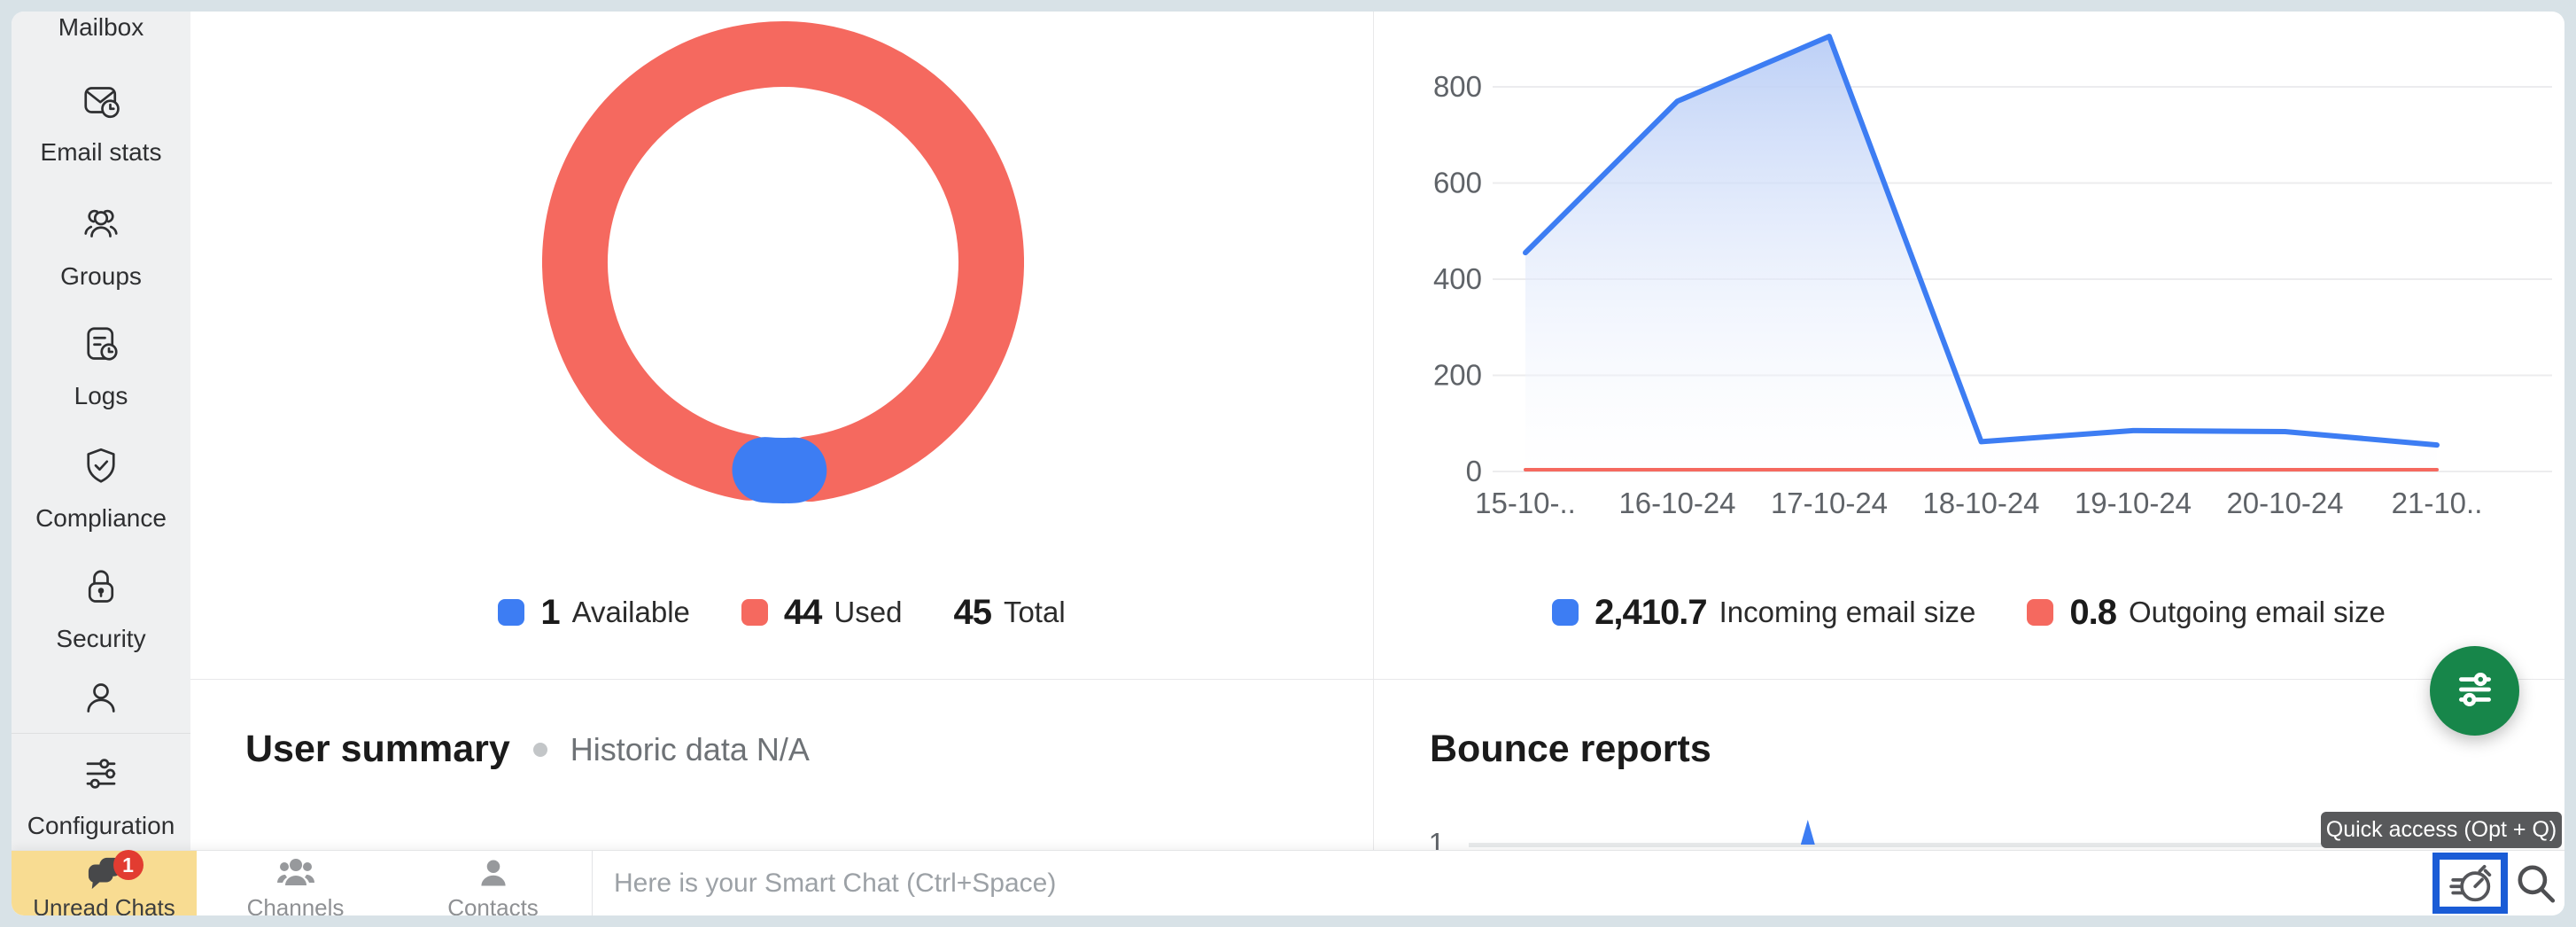 This screenshot has height=927, width=2576. I want to click on sidebar-item-label: Configuration, so click(101, 825).